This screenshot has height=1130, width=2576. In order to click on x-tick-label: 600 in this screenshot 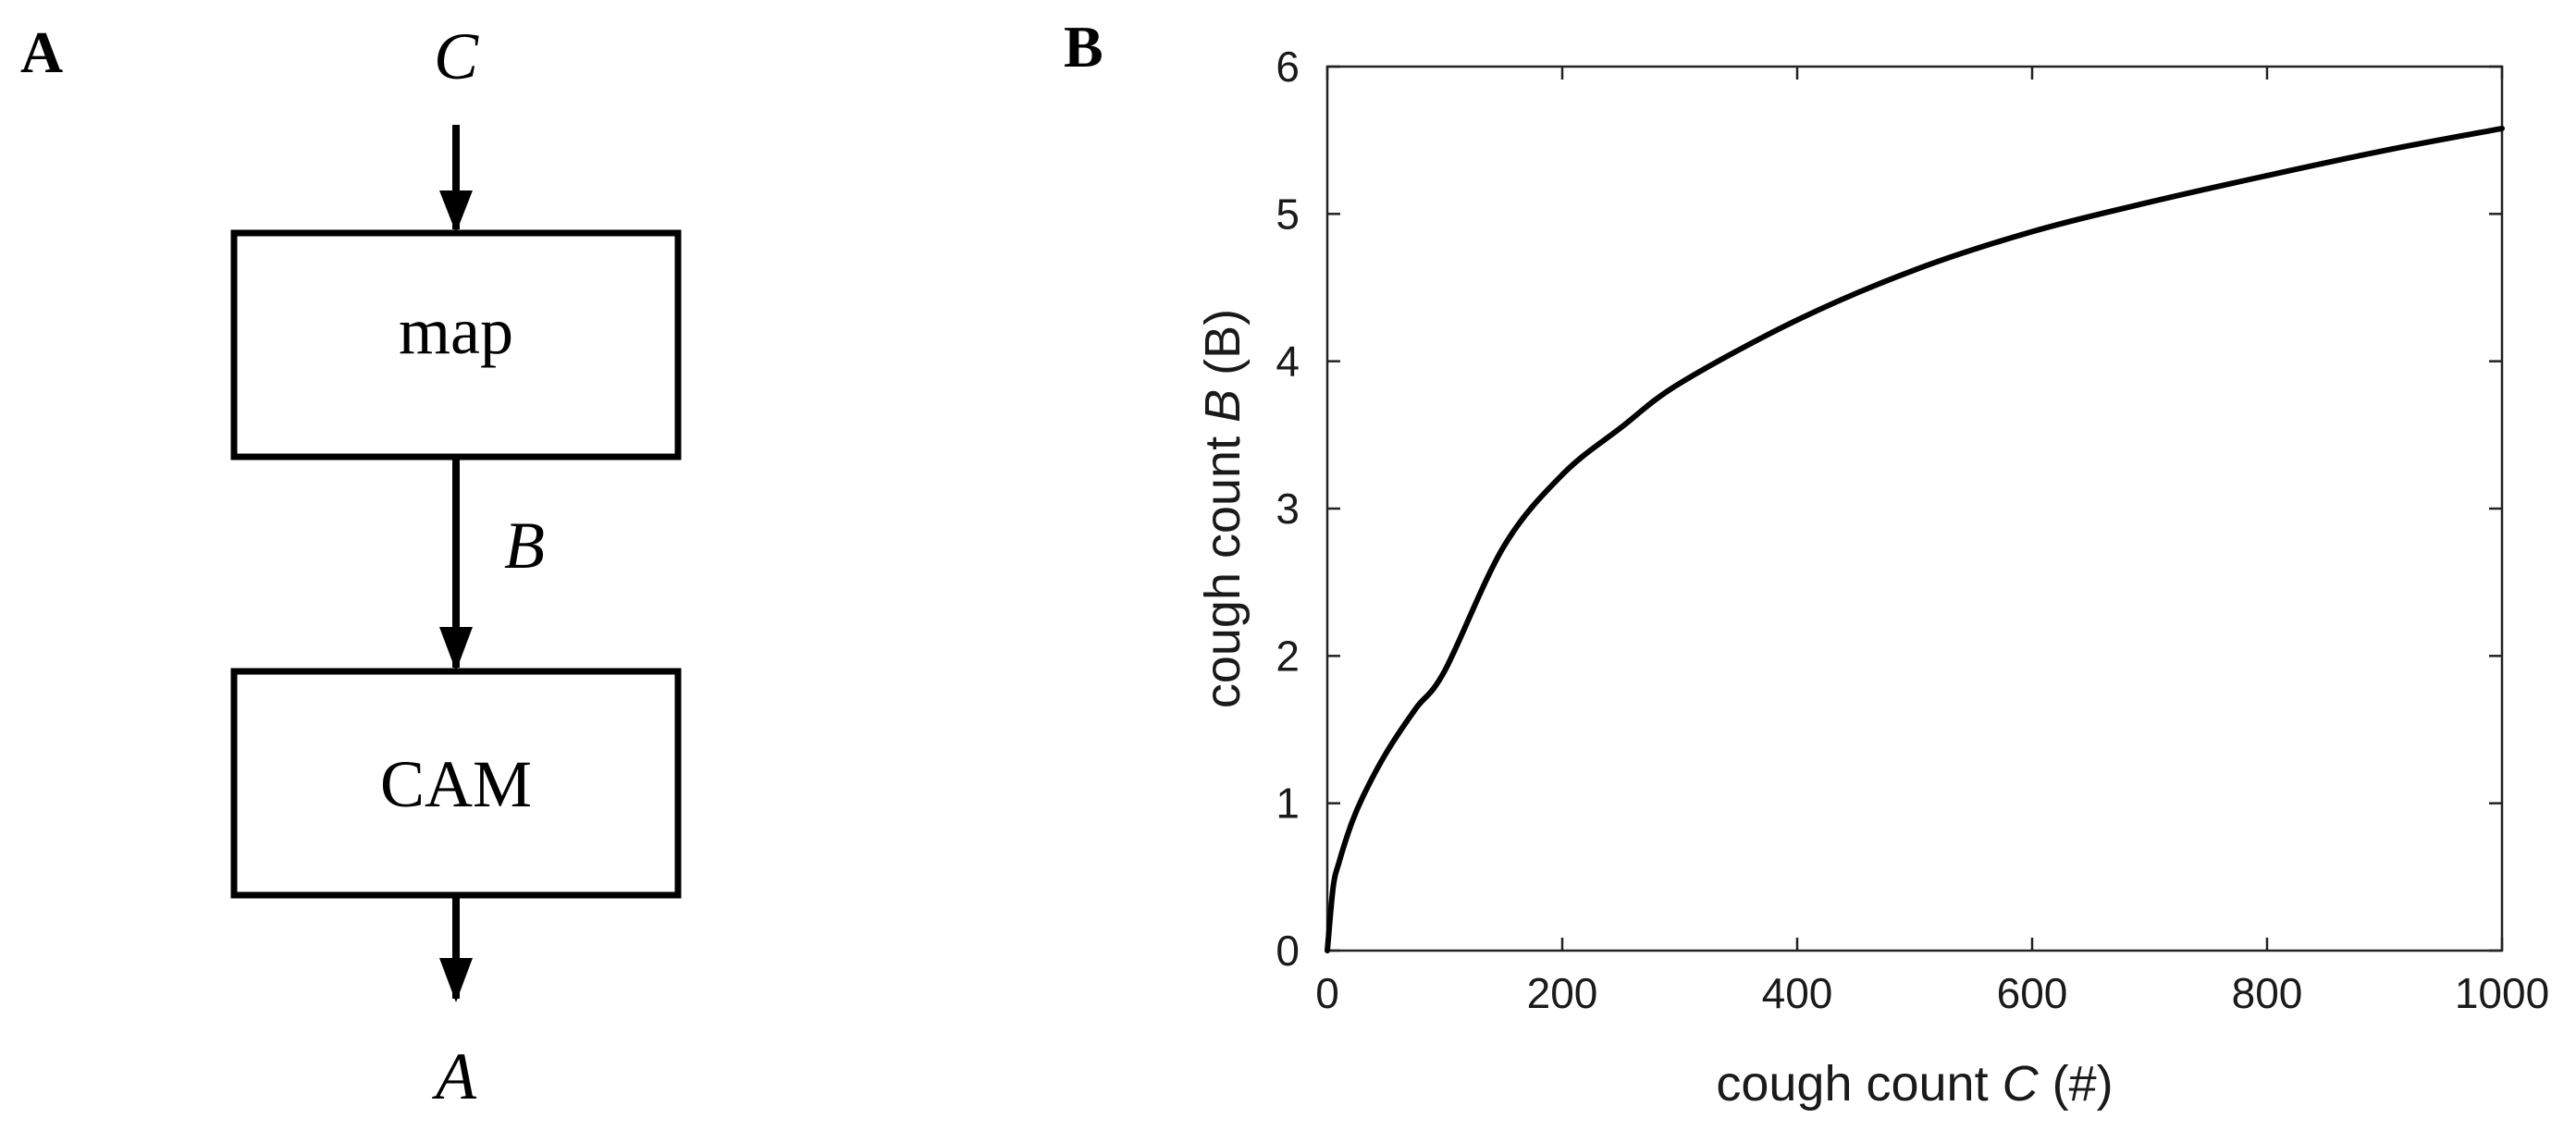, I will do `click(2032, 993)`.